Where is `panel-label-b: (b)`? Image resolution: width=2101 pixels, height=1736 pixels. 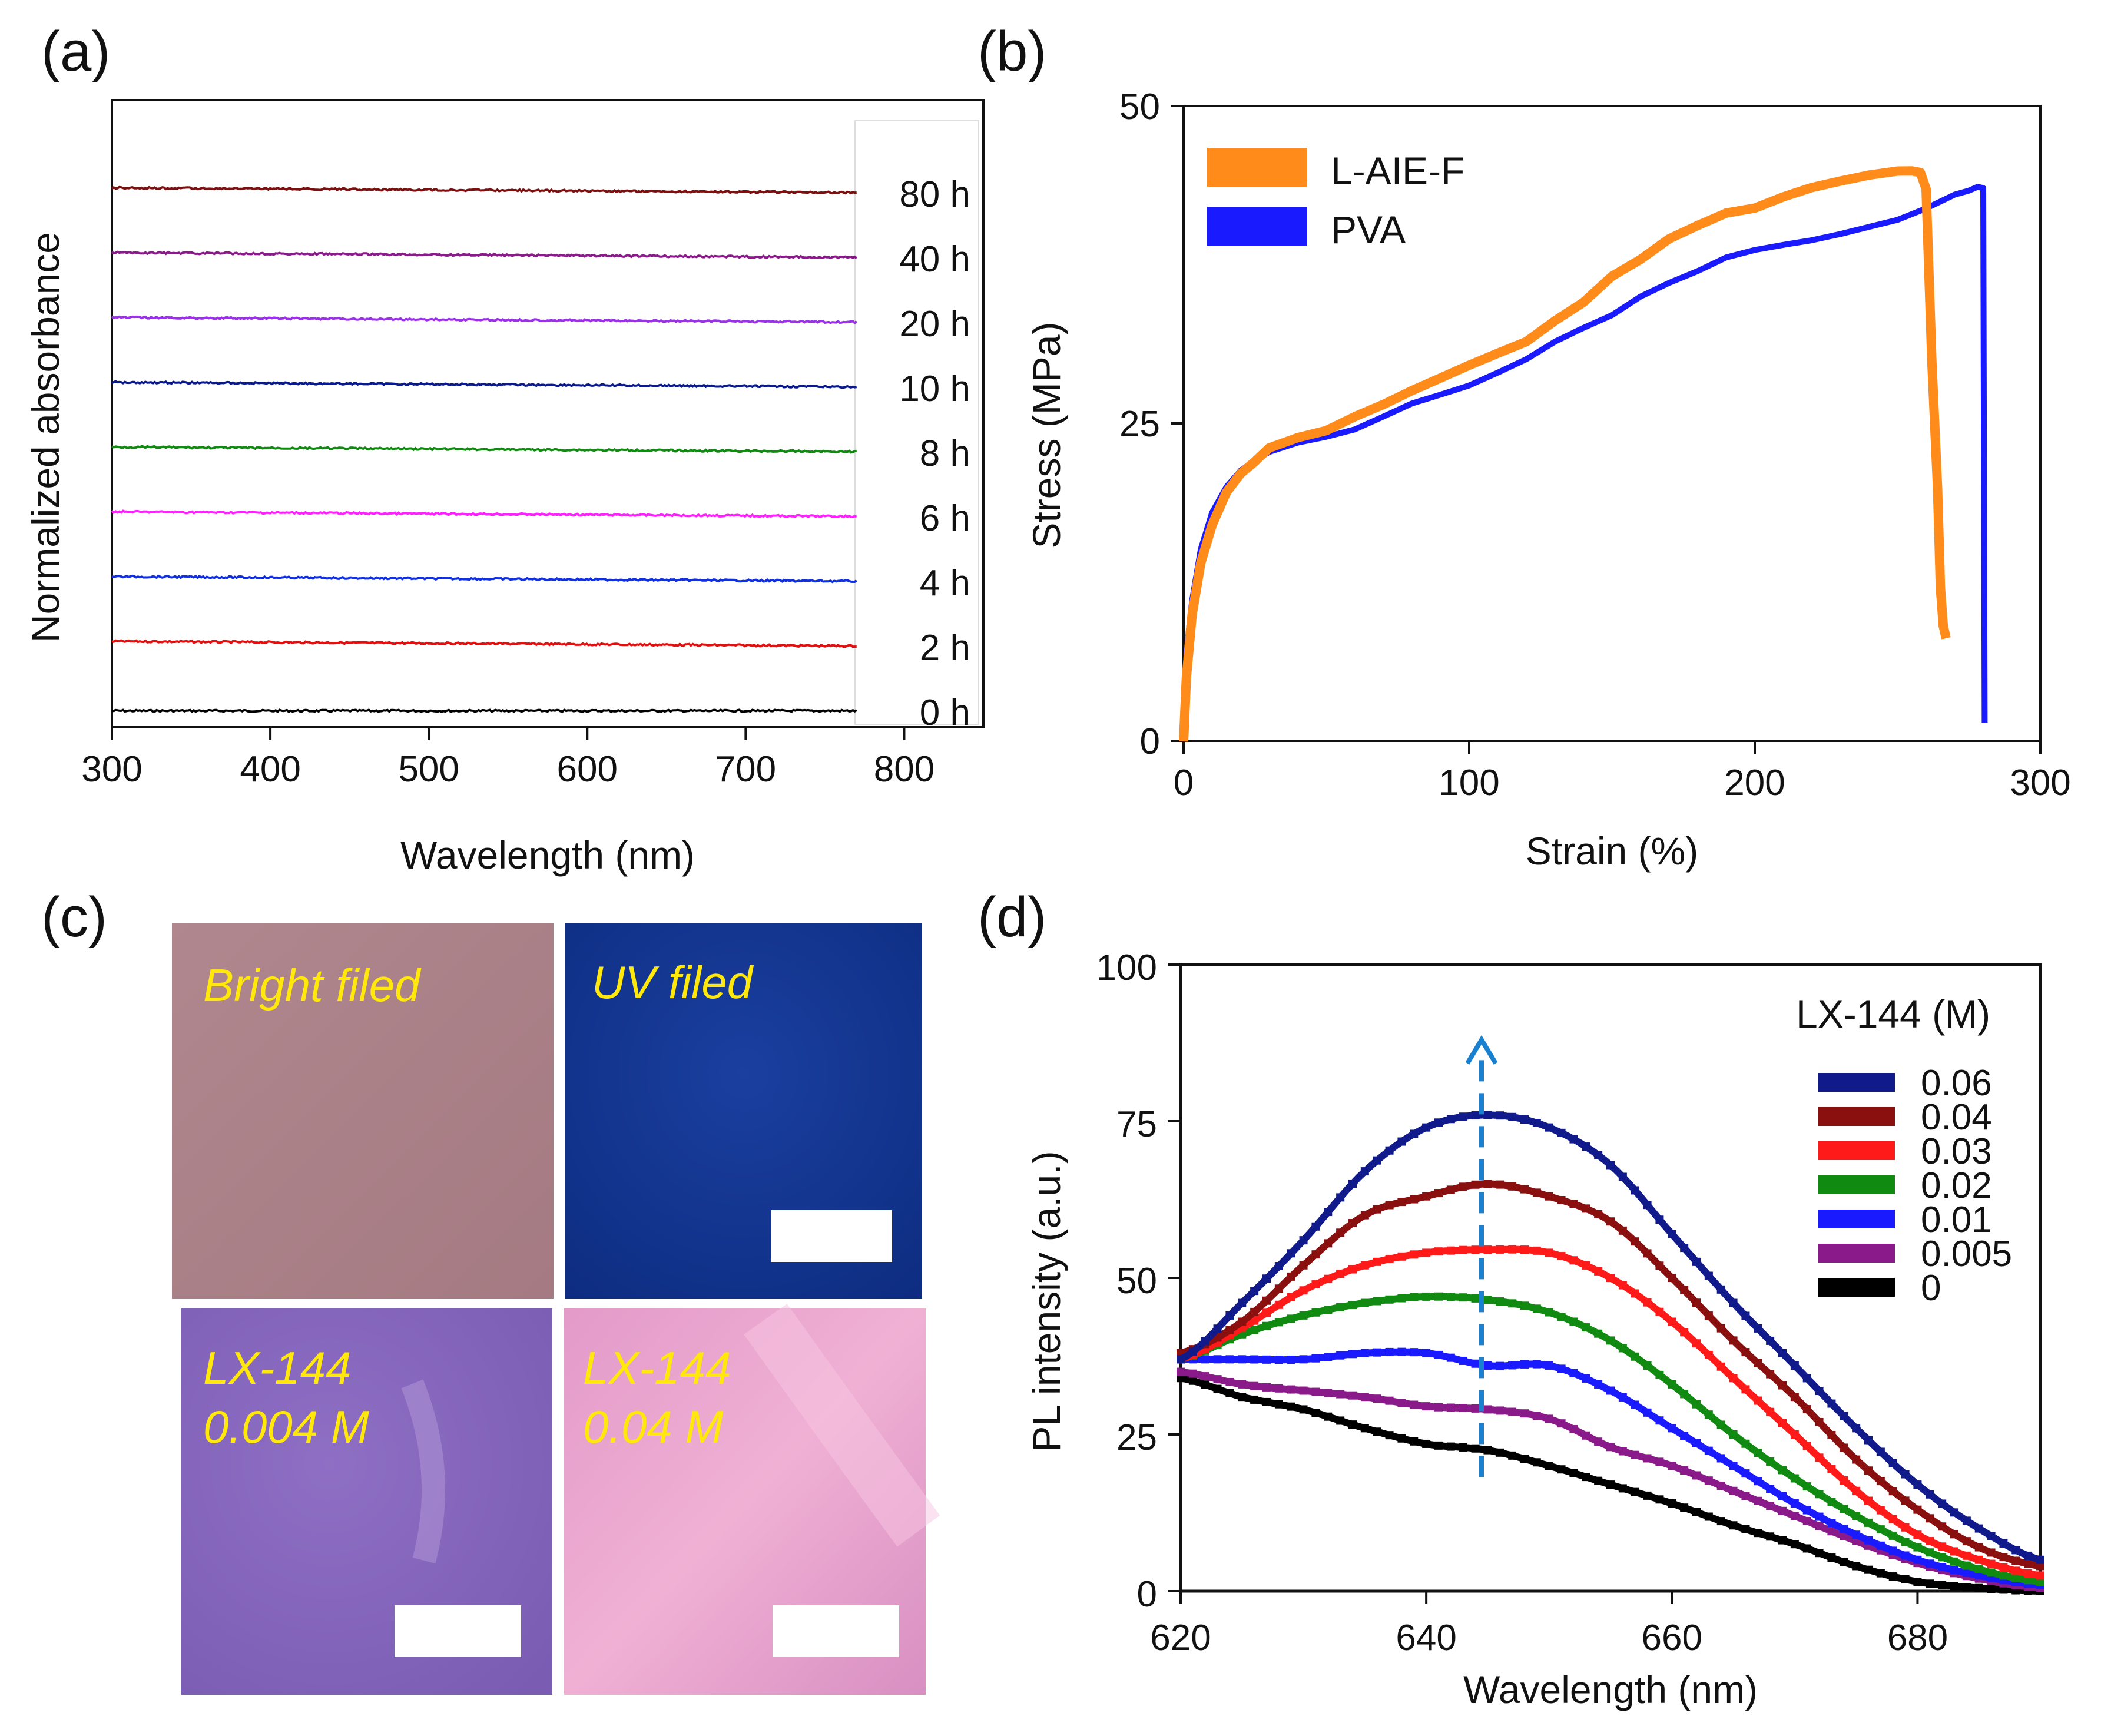 panel-label-b: (b) is located at coordinates (1012, 51).